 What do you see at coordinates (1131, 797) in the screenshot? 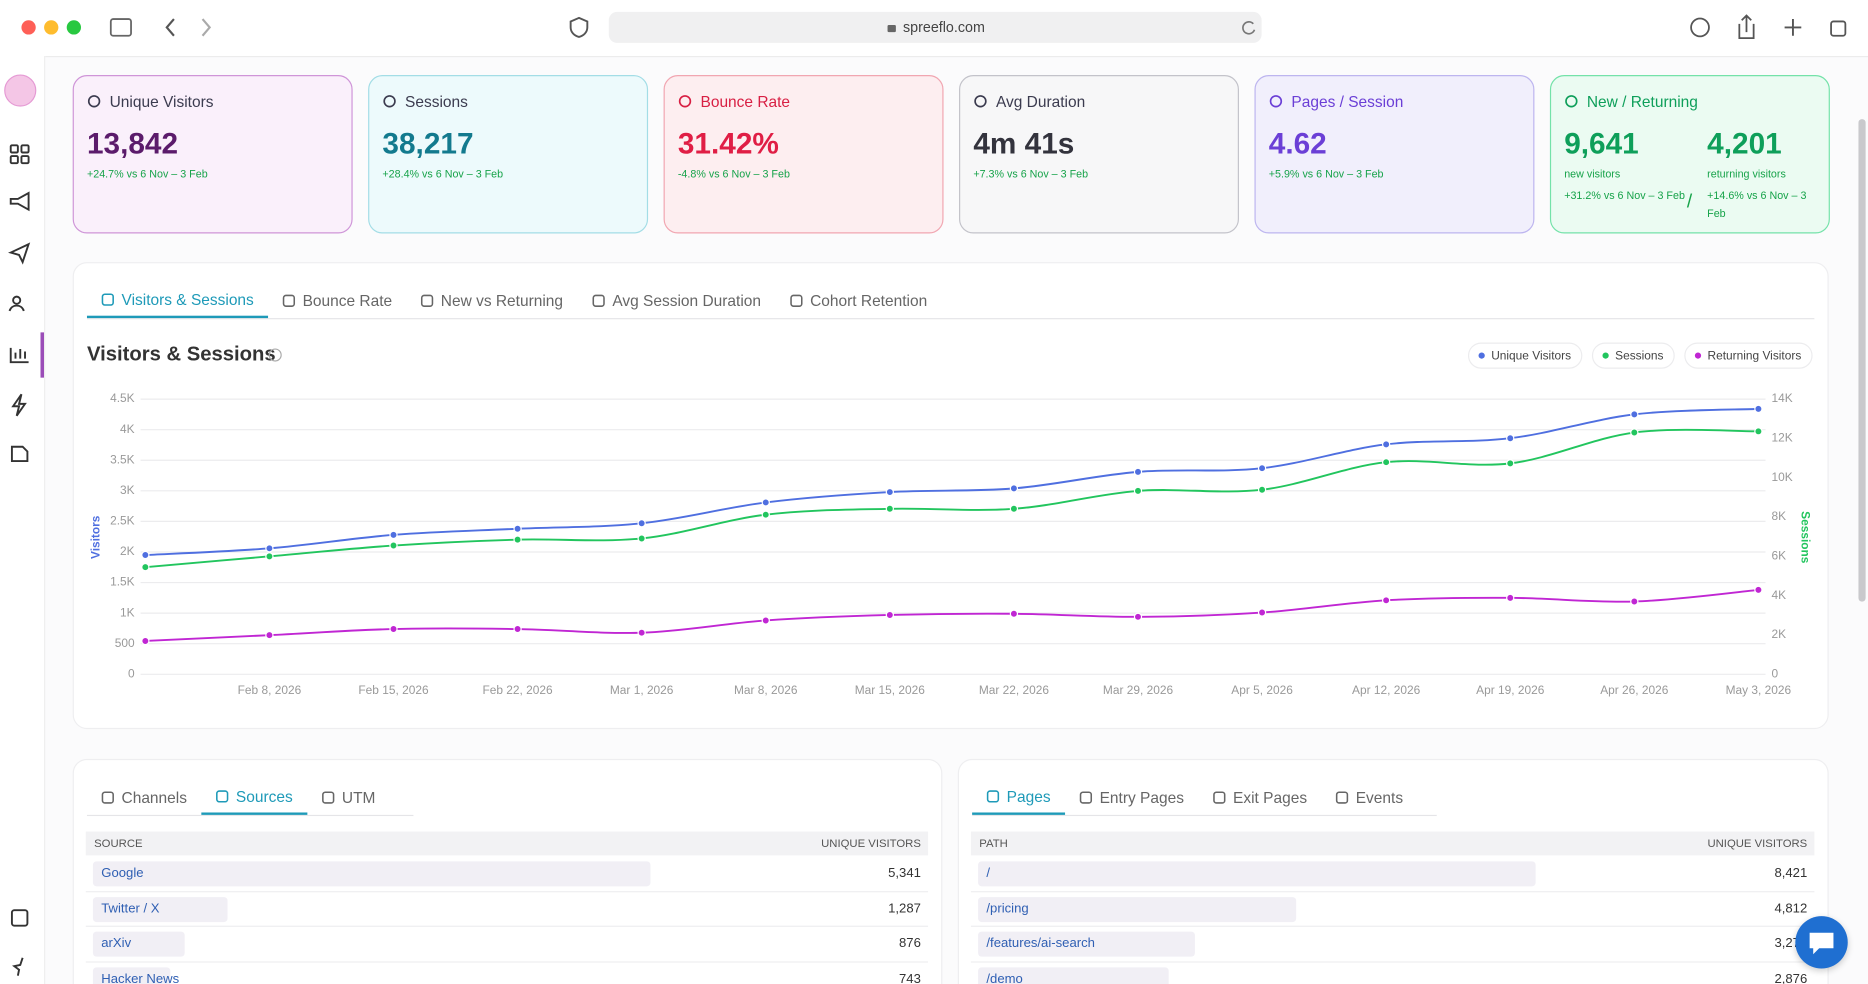
I see `tab: Entry Pages` at bounding box center [1131, 797].